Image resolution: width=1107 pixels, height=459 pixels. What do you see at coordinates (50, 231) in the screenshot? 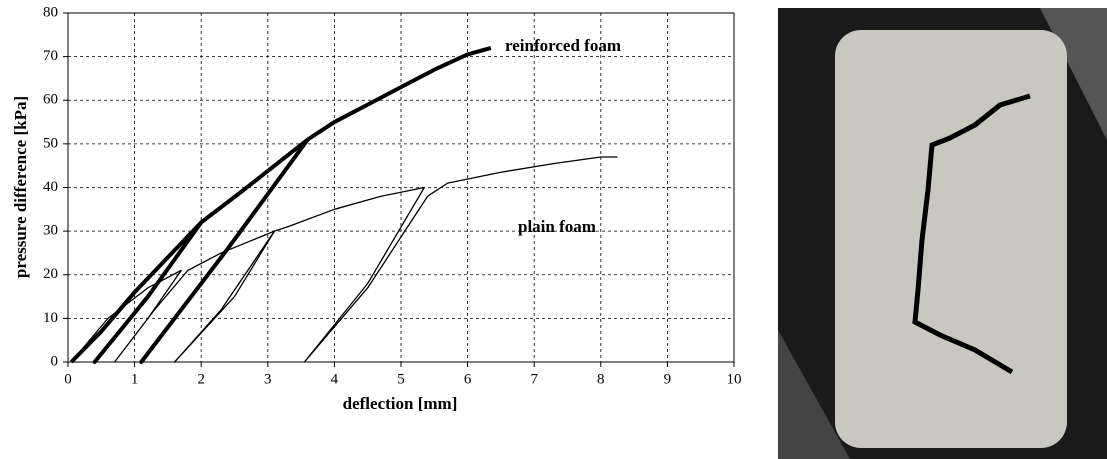
I see `y-tick-label: 30` at bounding box center [50, 231].